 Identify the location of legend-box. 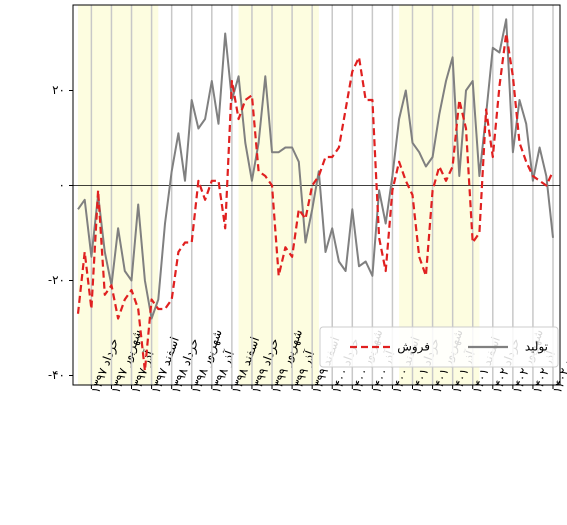
(439, 347).